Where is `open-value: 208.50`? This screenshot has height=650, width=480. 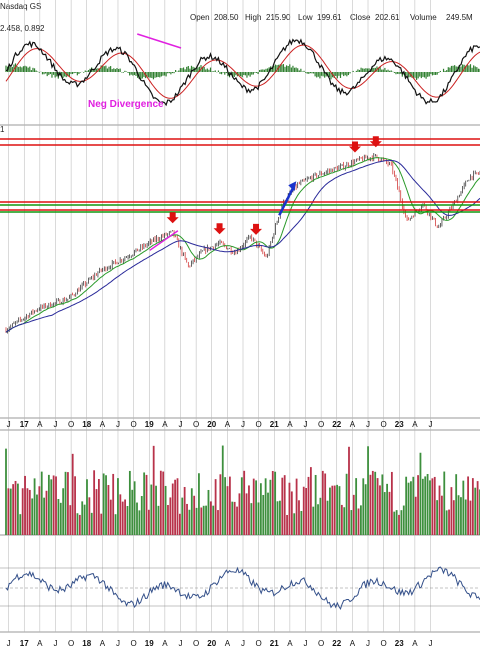
open-value: 208.50 is located at coordinates (226, 17).